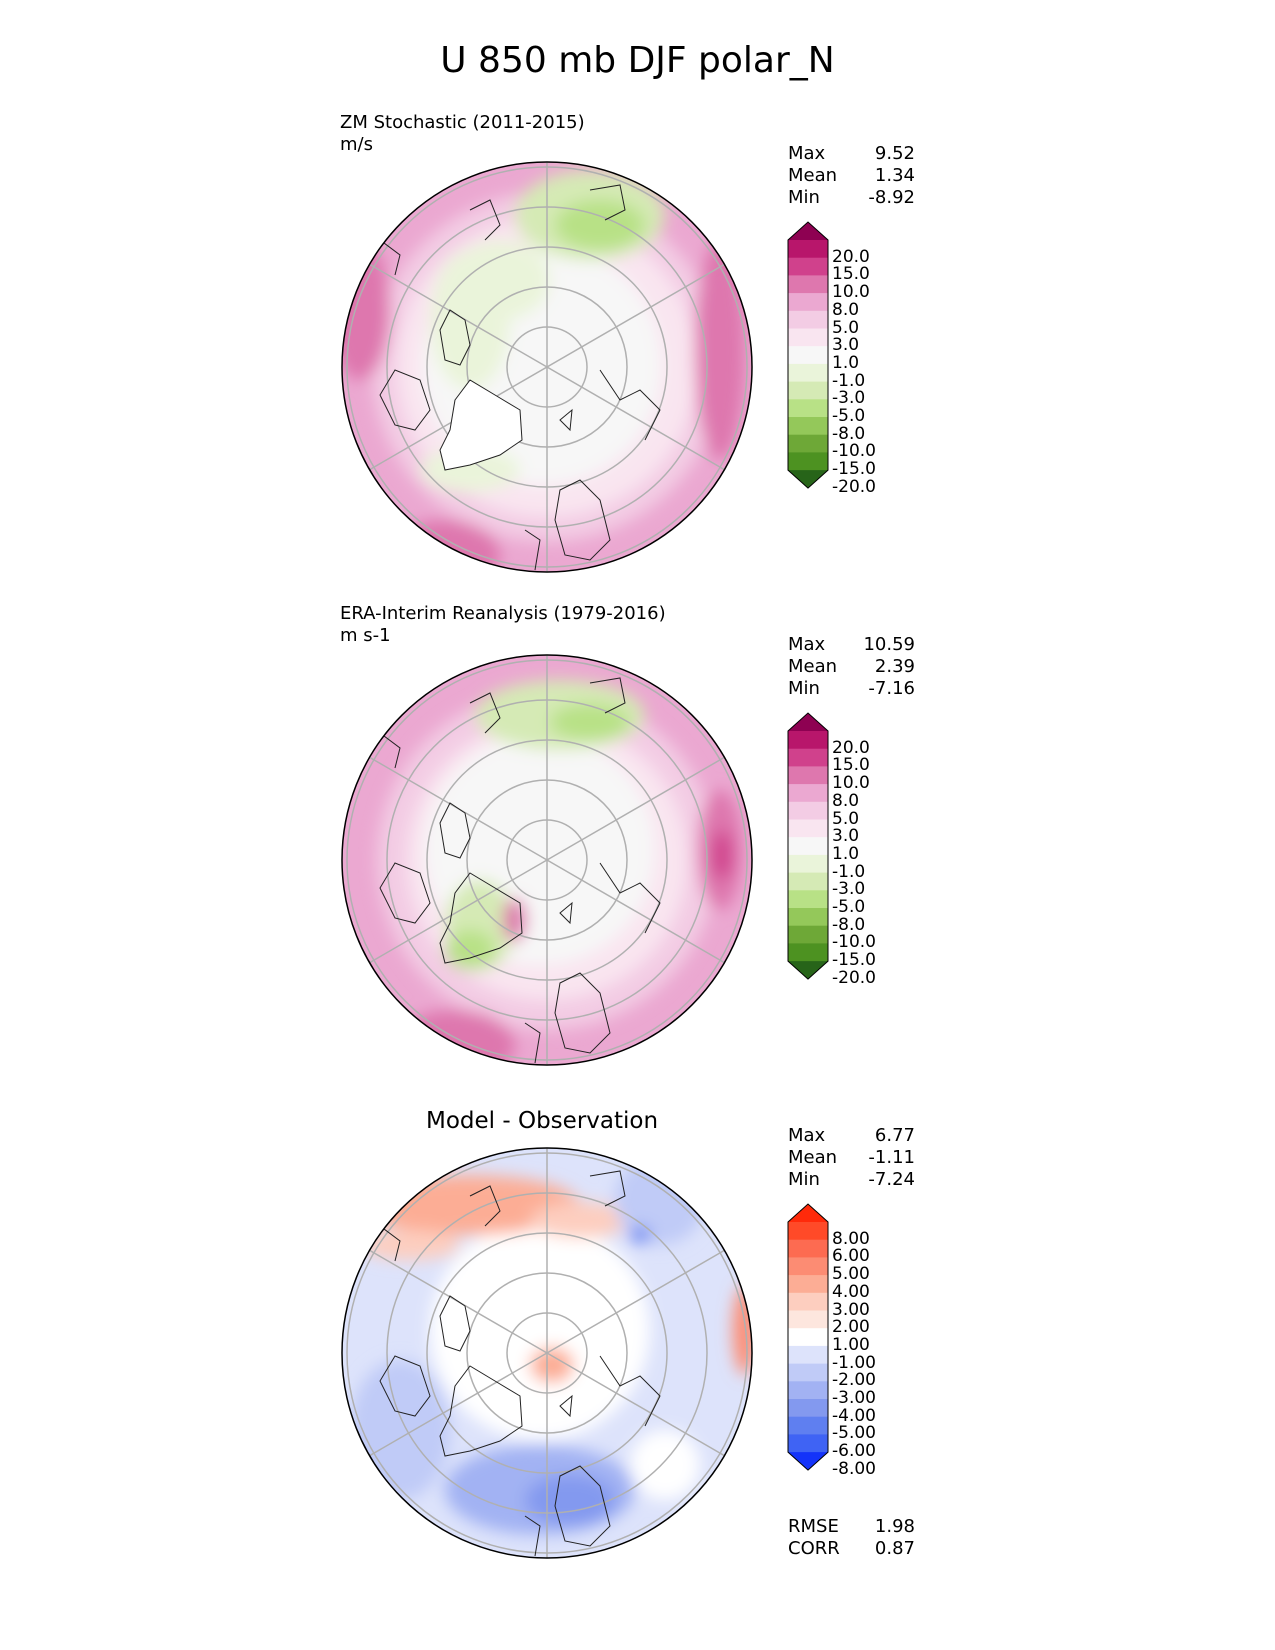 Image resolution: width=1275 pixels, height=1650 pixels. What do you see at coordinates (854, 1451) in the screenshot?
I see `colorbar-tick-label: -6.00` at bounding box center [854, 1451].